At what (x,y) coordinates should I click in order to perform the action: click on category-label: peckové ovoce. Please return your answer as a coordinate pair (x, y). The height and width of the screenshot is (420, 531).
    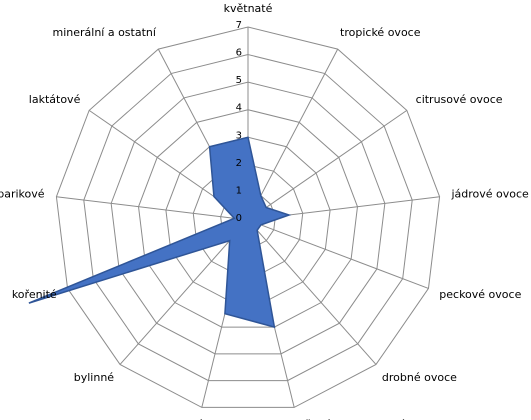
    Looking at the image, I should click on (480, 294).